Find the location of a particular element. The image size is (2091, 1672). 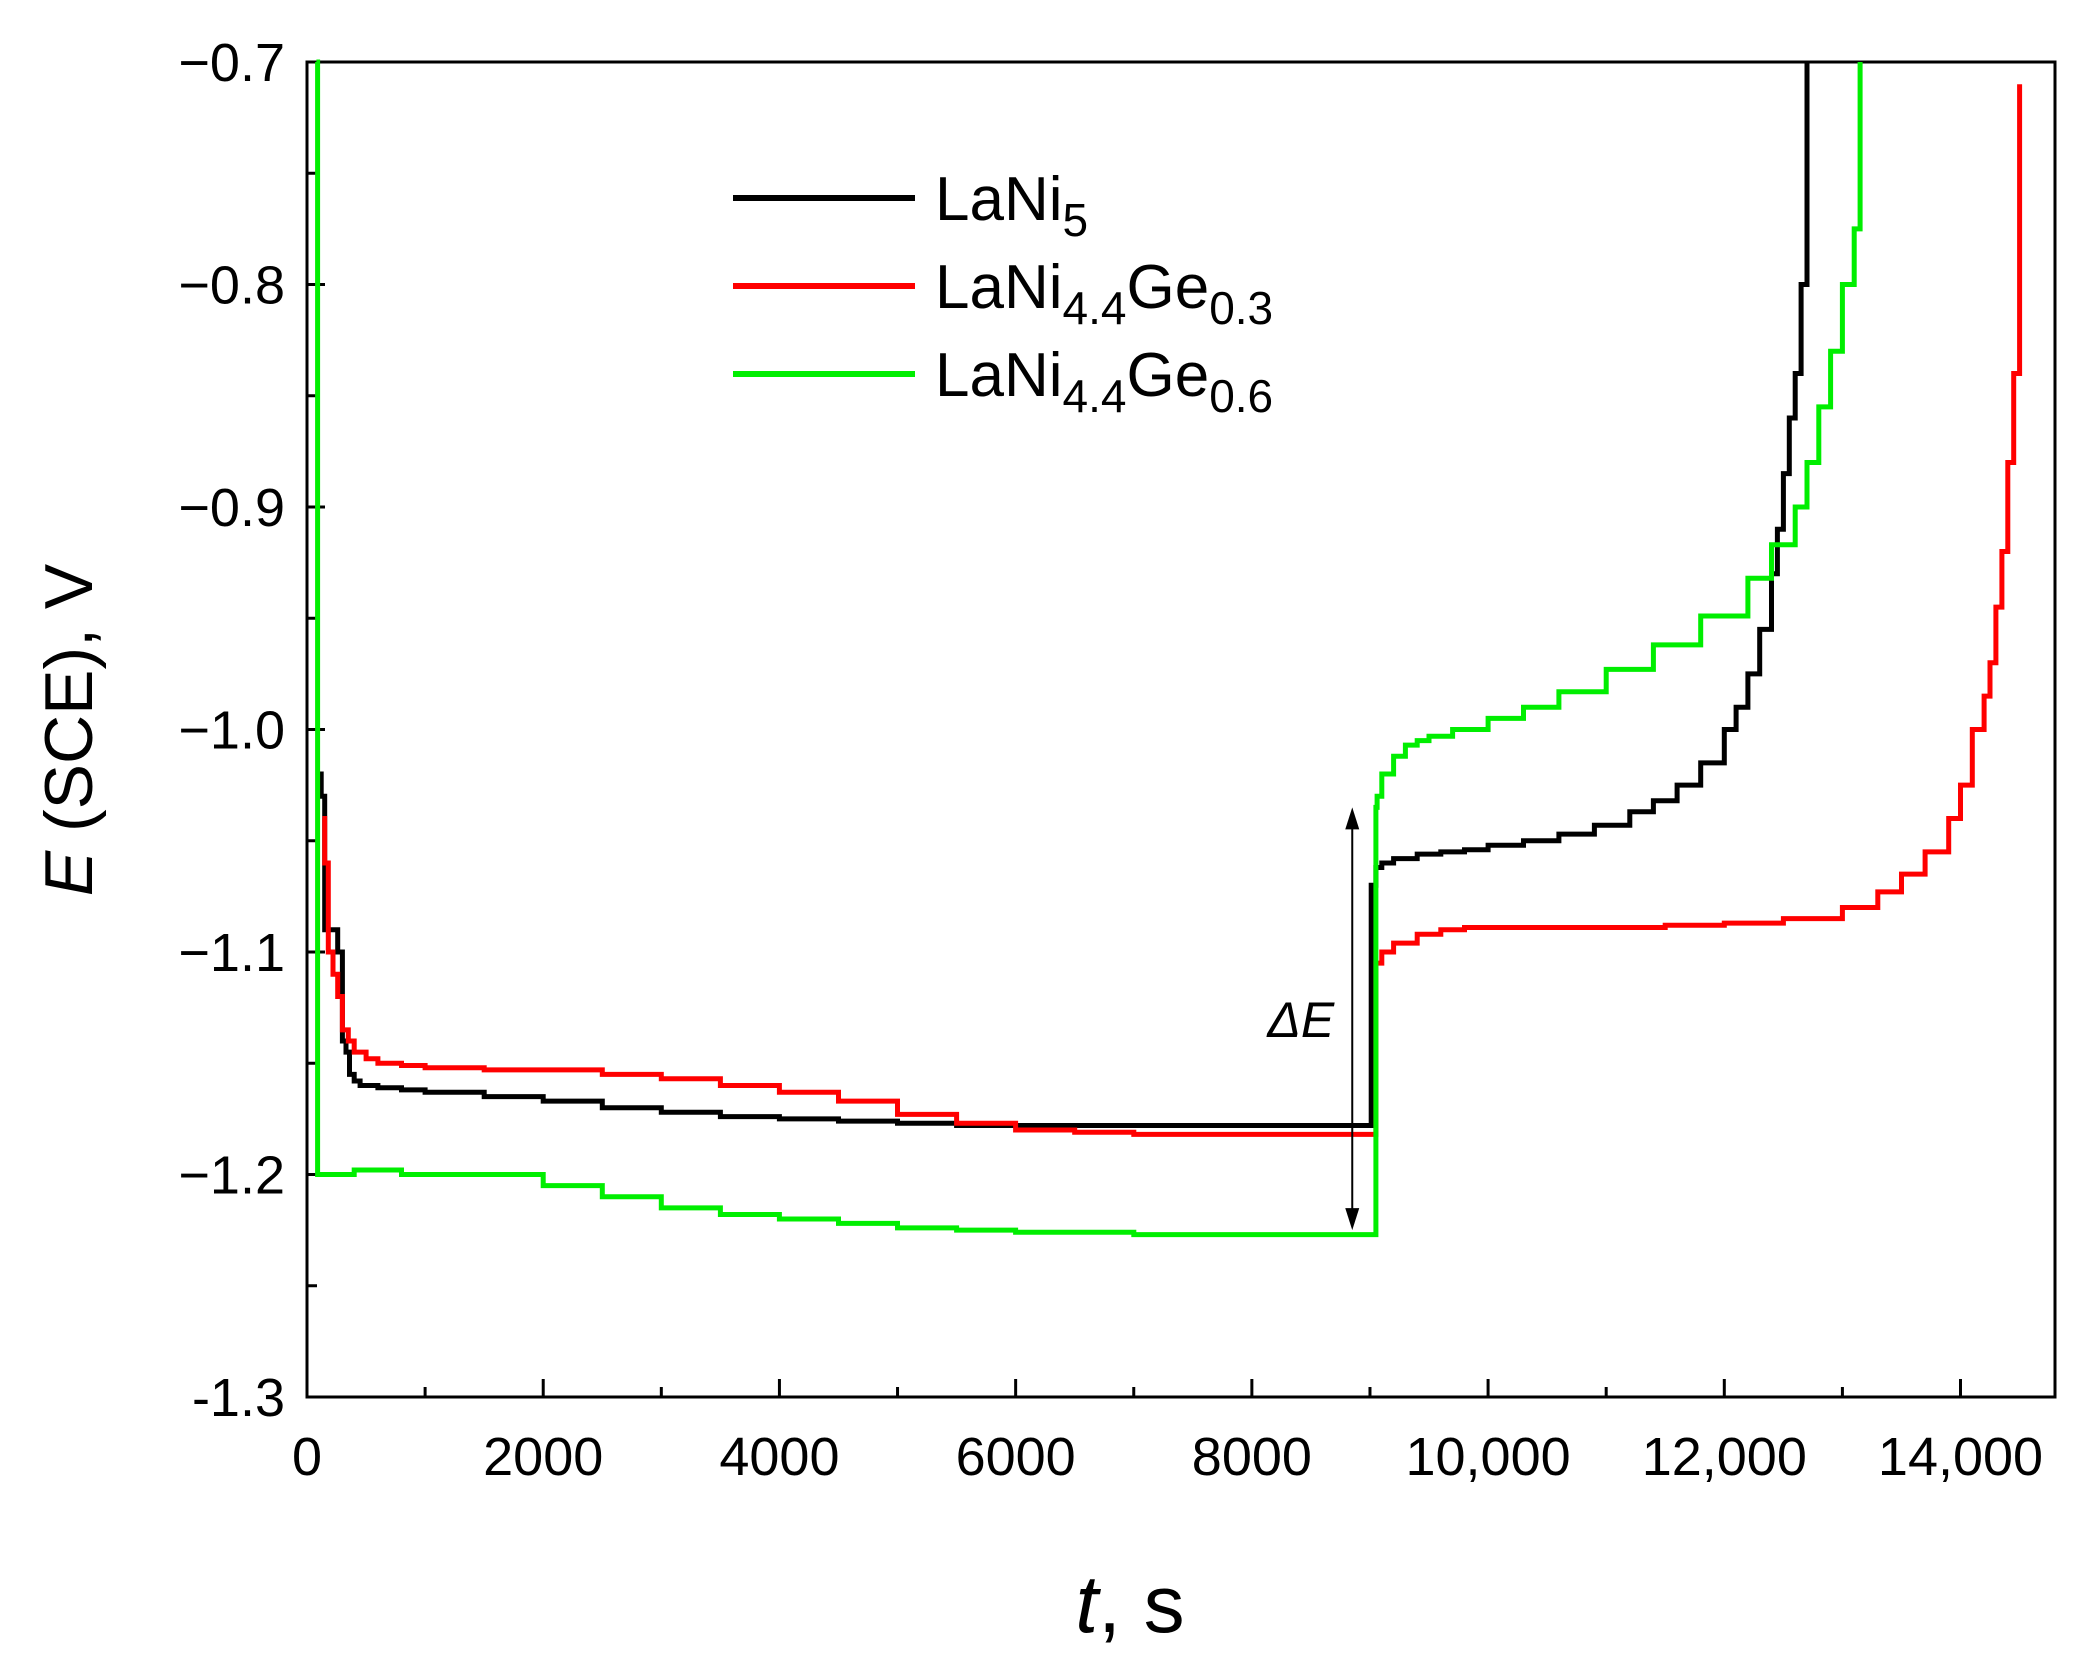

legend-label: LaNi4.4Ge0.3 is located at coordinates (1104, 293).